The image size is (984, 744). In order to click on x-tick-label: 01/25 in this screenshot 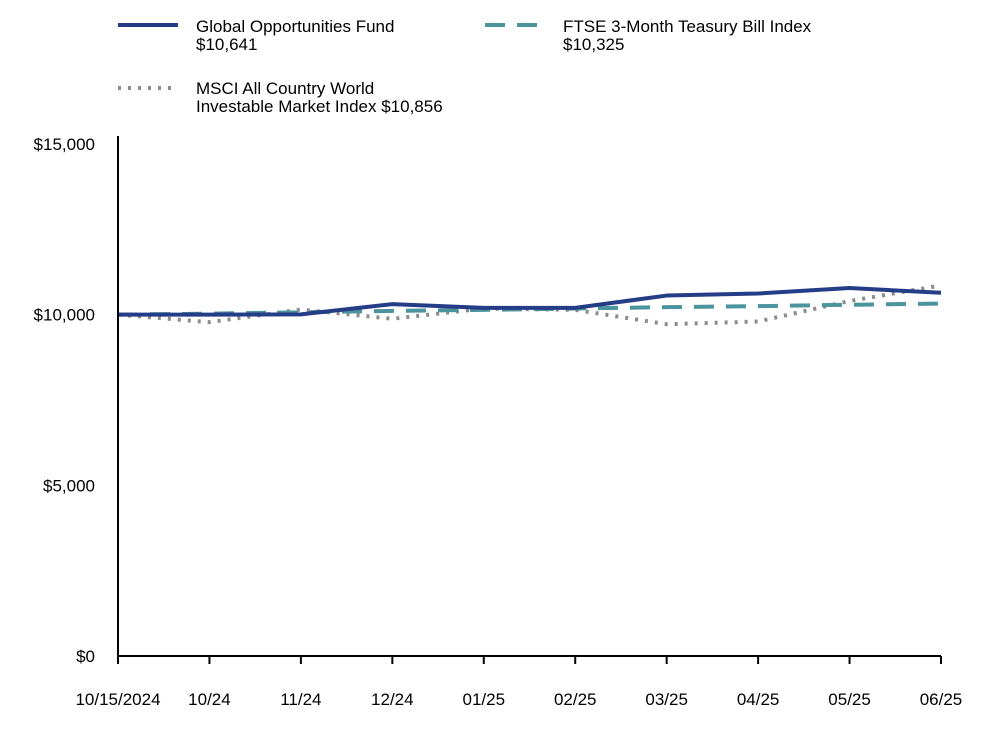, I will do `click(484, 699)`.